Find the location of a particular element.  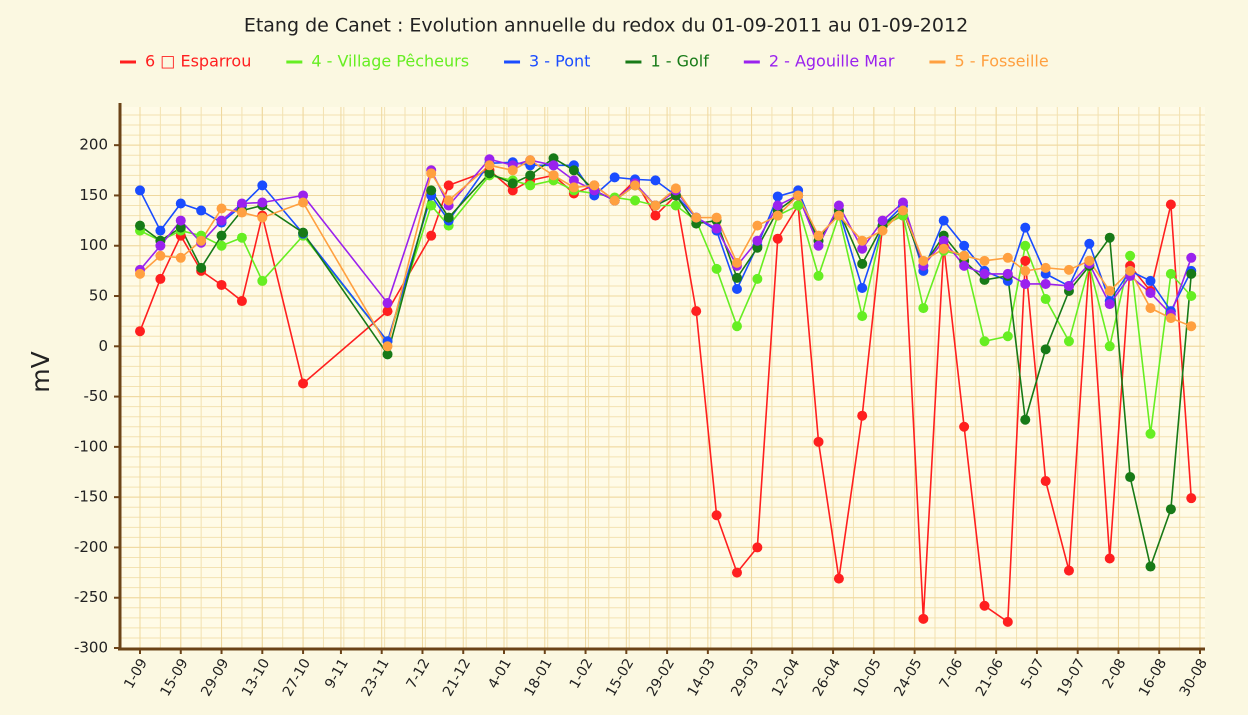

y-tick-label: -150 is located at coordinates (91, 497).